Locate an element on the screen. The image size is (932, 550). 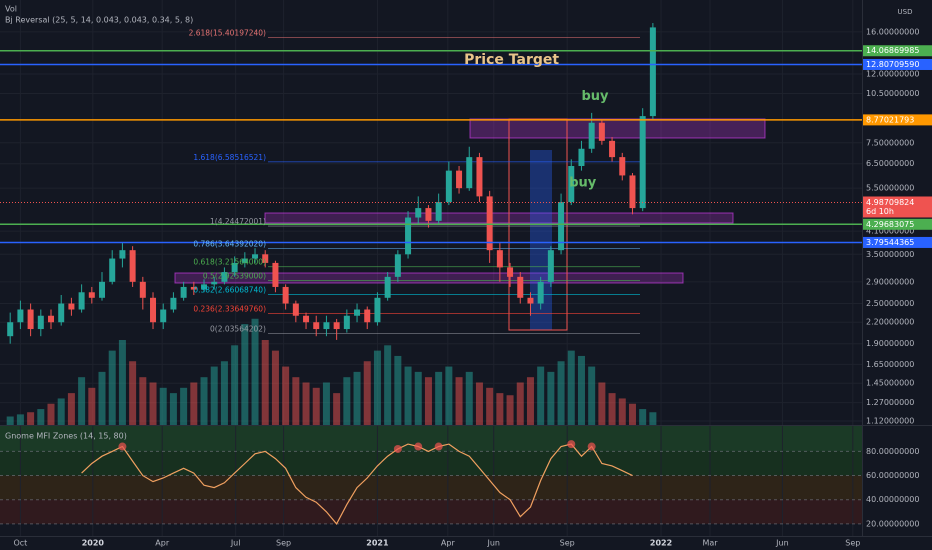
y-tick-label: 1.12000000 is located at coordinates (890, 421).